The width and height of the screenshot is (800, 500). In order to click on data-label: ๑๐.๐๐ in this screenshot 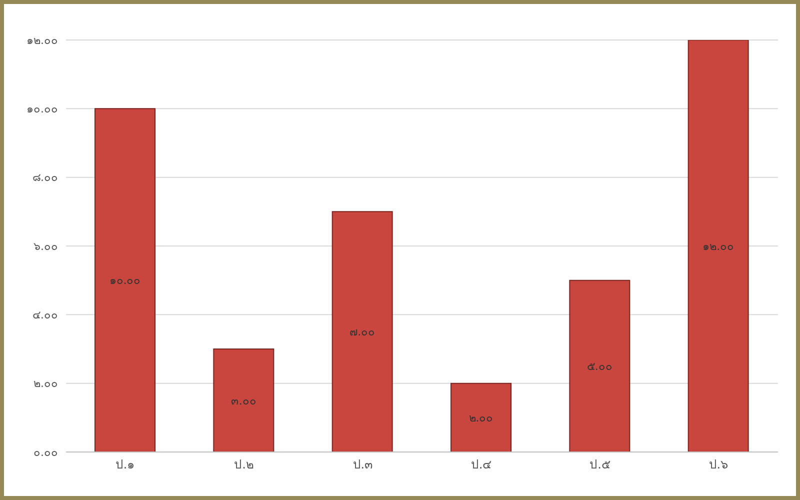, I will do `click(125, 281)`.